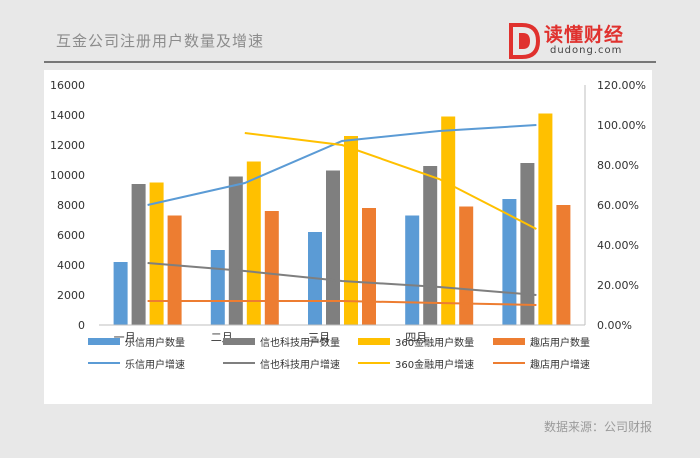 Image resolution: width=700 pixels, height=458 pixels. What do you see at coordinates (71, 265) in the screenshot?
I see `y-tick-label: 4000` at bounding box center [71, 265].